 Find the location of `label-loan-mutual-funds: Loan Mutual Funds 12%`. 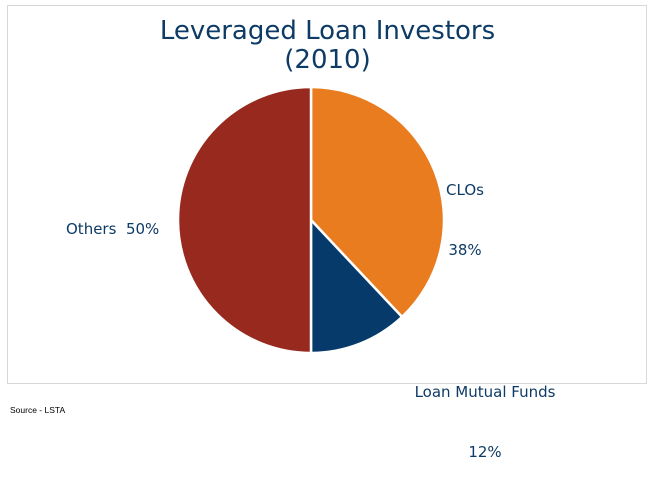

label-loan-mutual-funds: Loan Mutual Funds 12% is located at coordinates (485, 412).